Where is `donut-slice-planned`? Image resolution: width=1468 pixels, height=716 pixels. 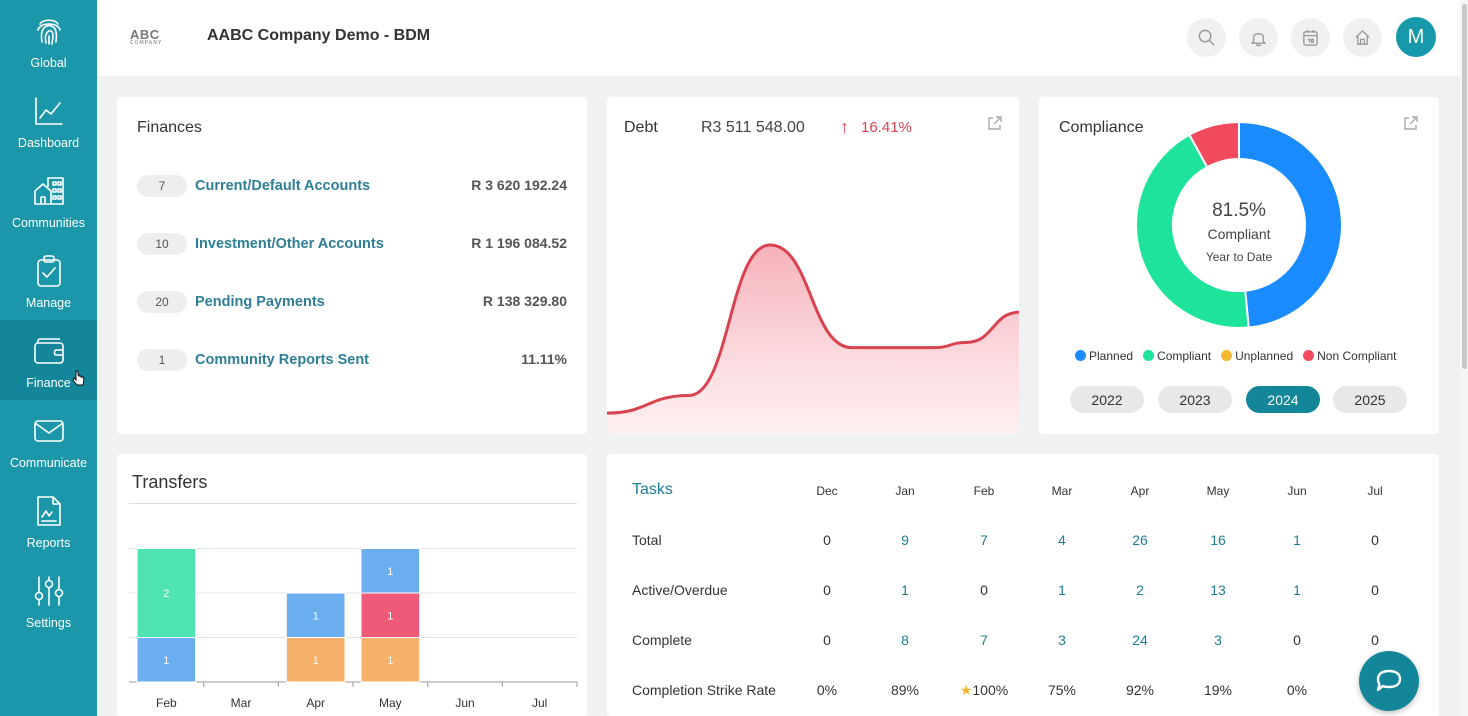
donut-slice-planned is located at coordinates (1290, 224).